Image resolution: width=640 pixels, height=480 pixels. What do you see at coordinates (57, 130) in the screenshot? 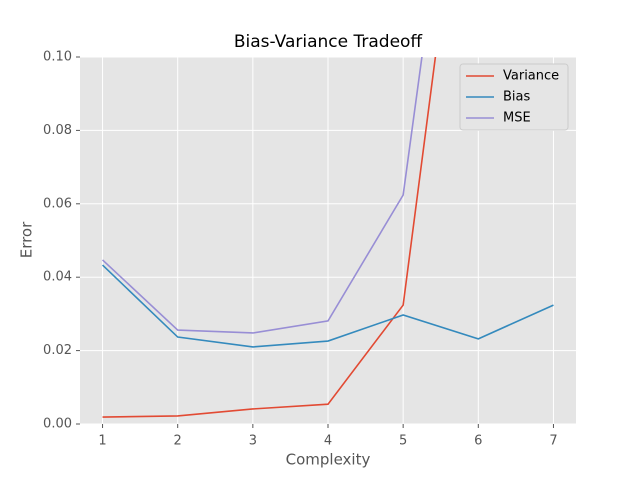
I see `y-tick-label: 0.08` at bounding box center [57, 130].